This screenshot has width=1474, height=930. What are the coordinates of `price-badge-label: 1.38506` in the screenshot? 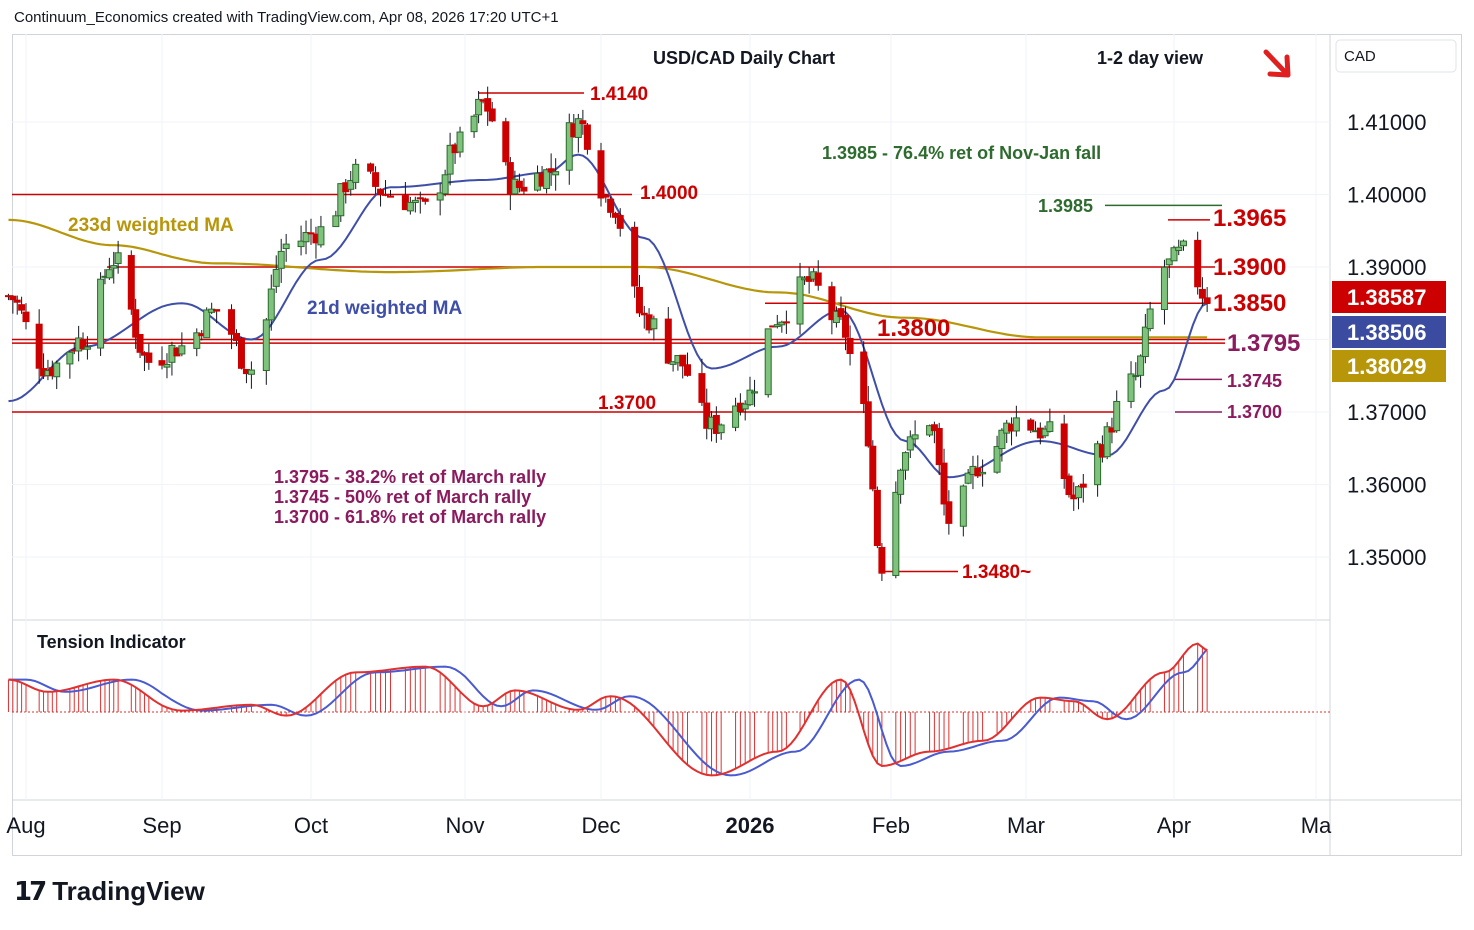 It's located at (1387, 332).